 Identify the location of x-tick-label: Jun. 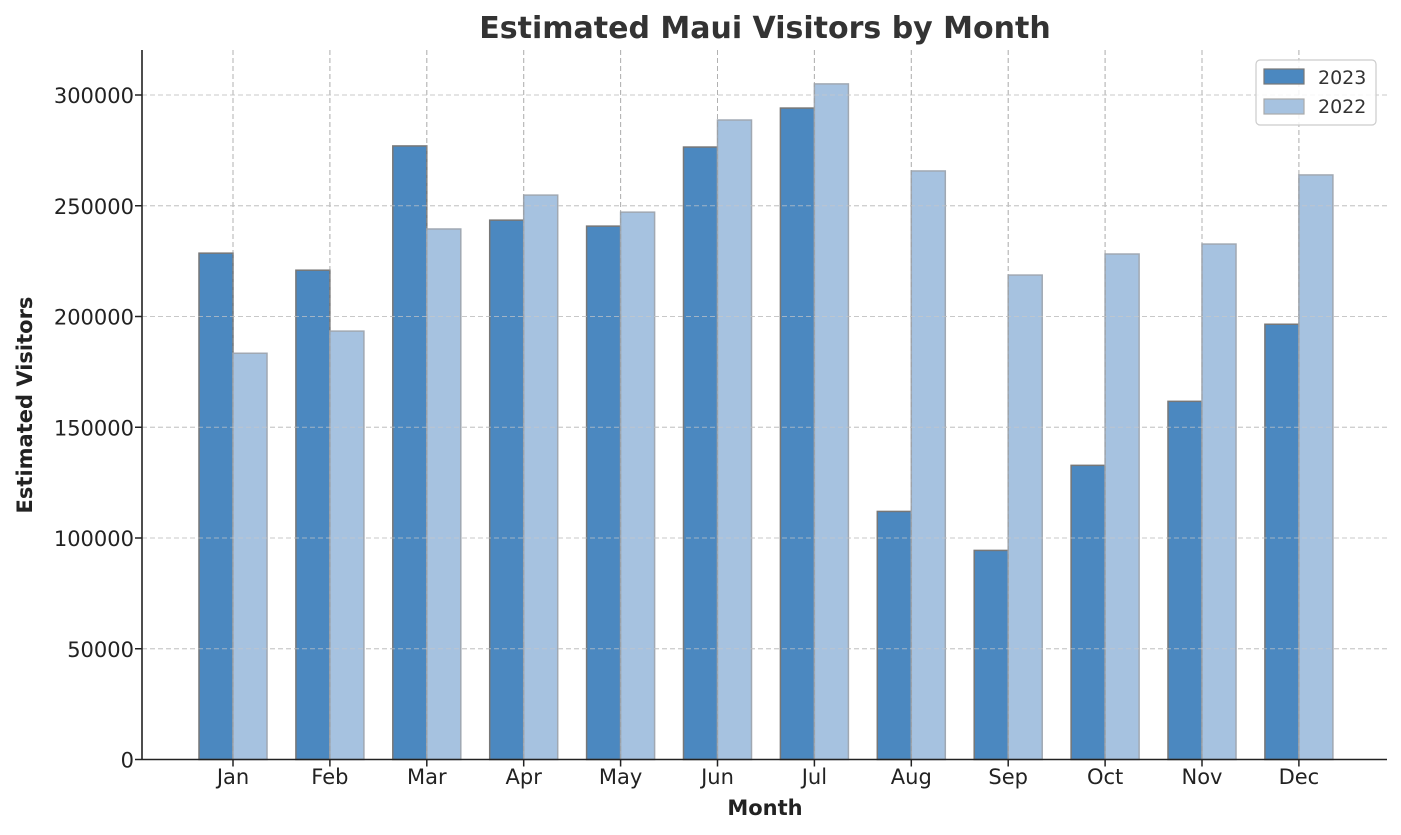
(716, 777).